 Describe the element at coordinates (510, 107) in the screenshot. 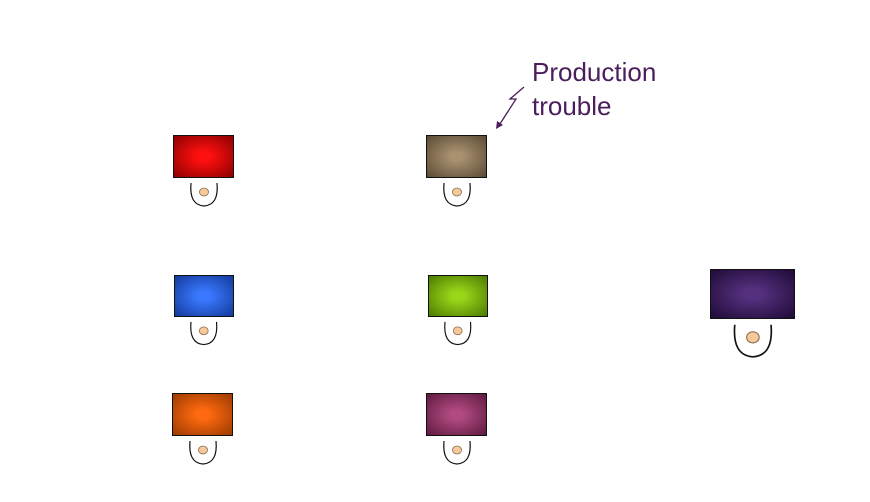

I see `lightning-arrow-icon` at that location.